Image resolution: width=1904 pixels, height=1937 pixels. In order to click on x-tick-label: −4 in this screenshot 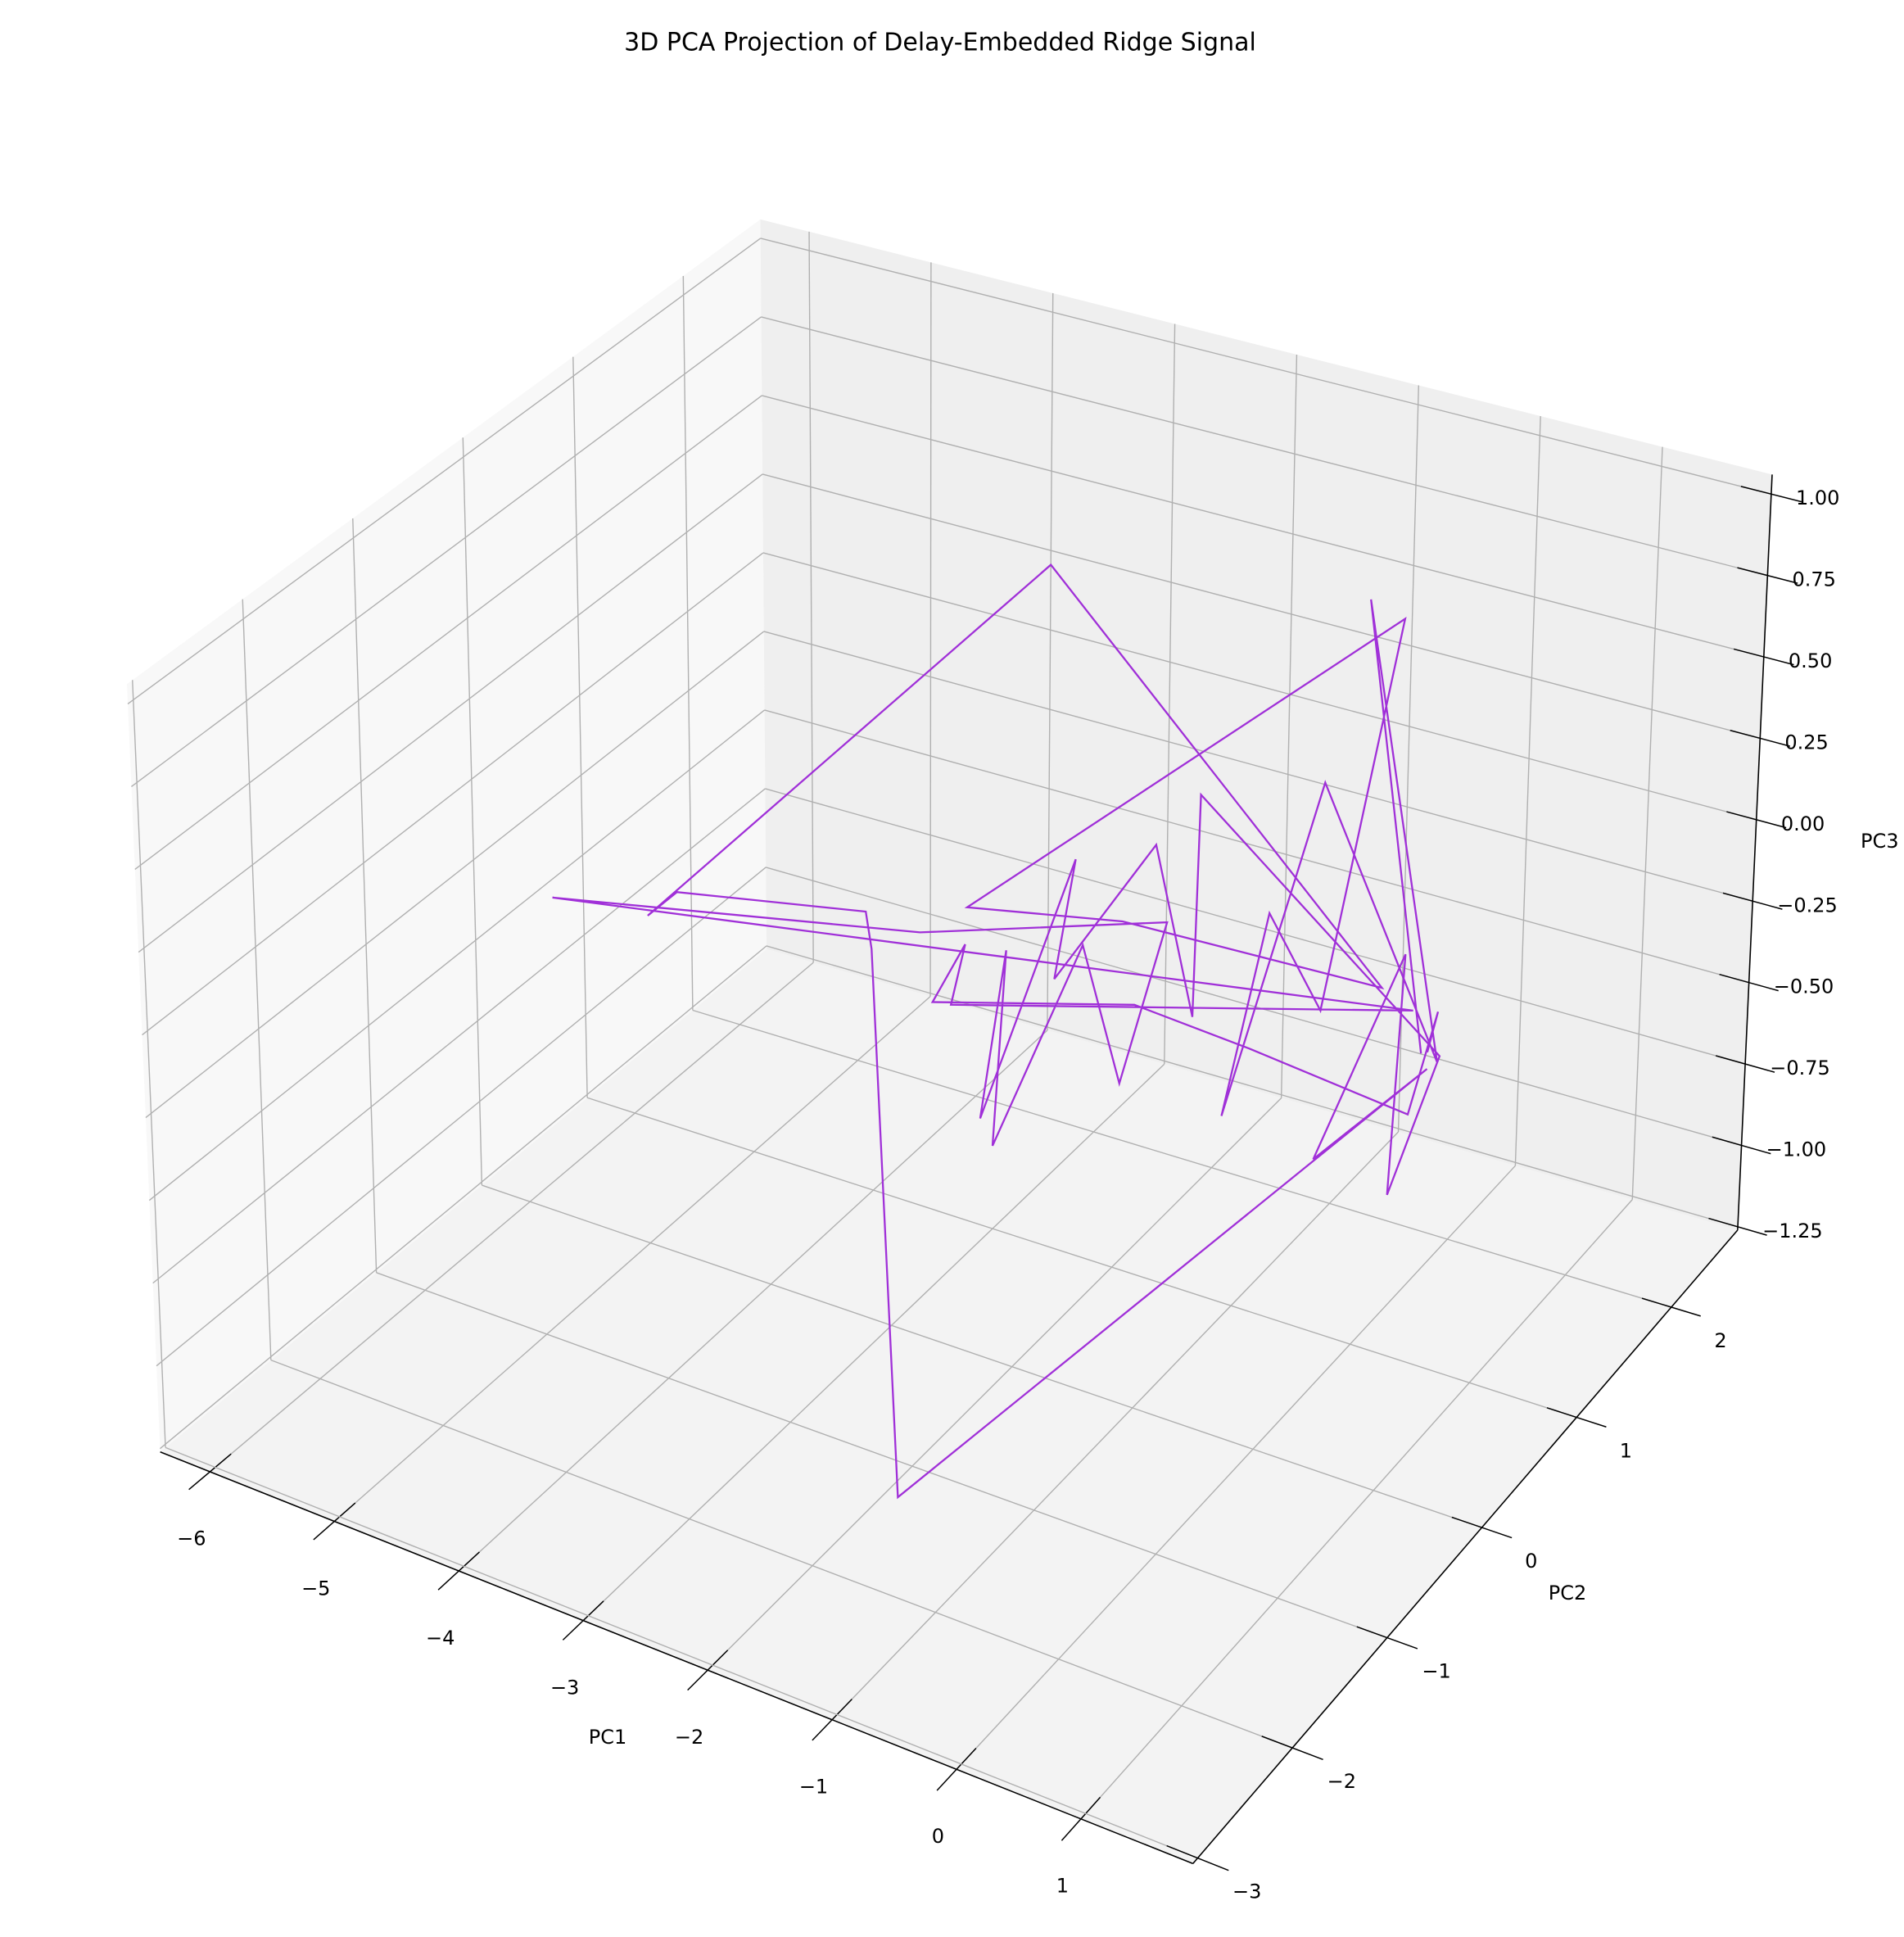, I will do `click(440, 1638)`.